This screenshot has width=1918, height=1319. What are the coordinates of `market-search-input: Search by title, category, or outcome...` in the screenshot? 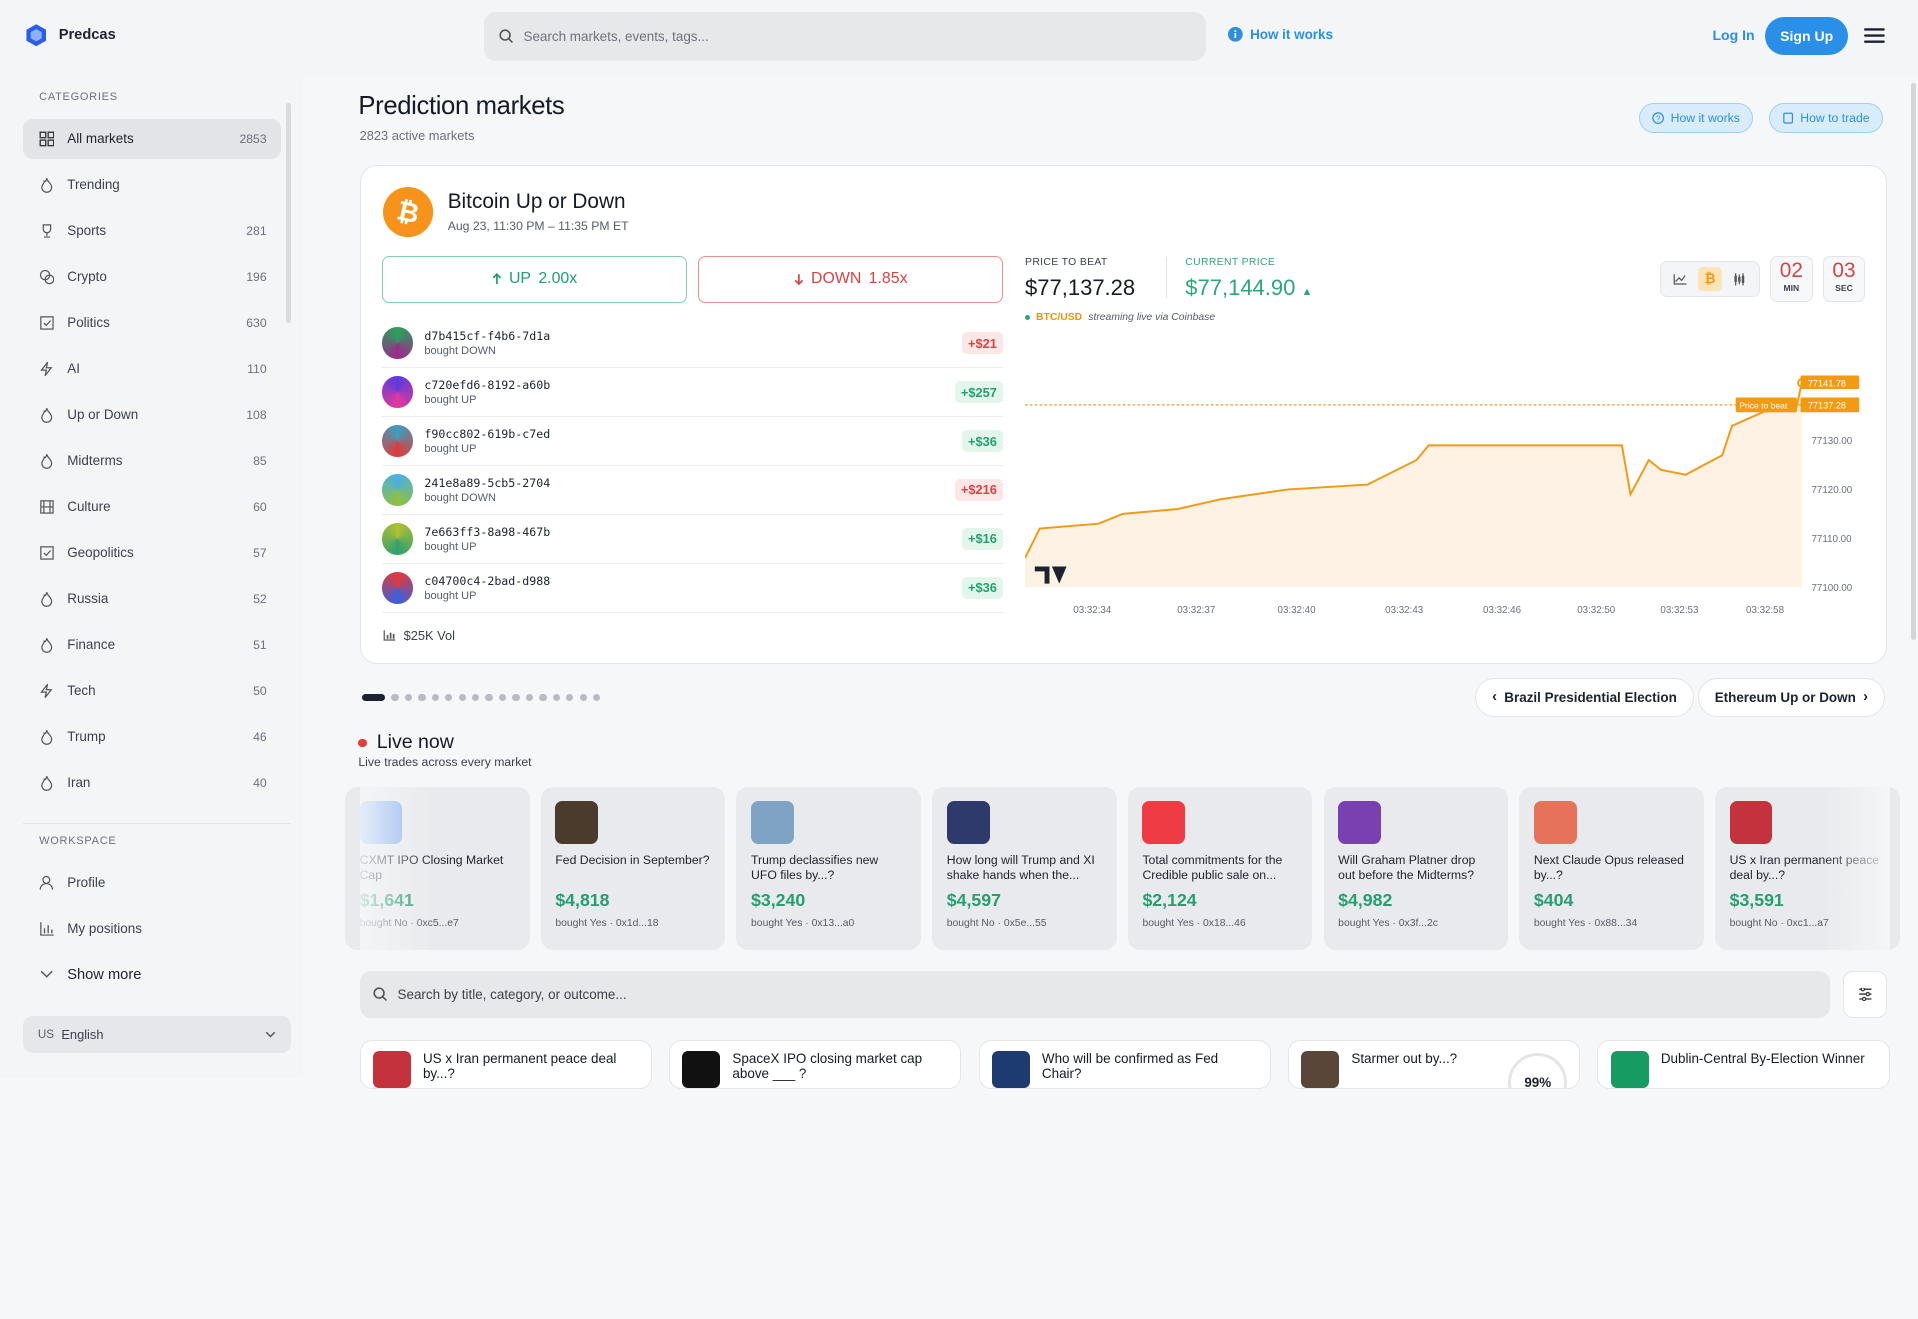 It's located at (1094, 994).